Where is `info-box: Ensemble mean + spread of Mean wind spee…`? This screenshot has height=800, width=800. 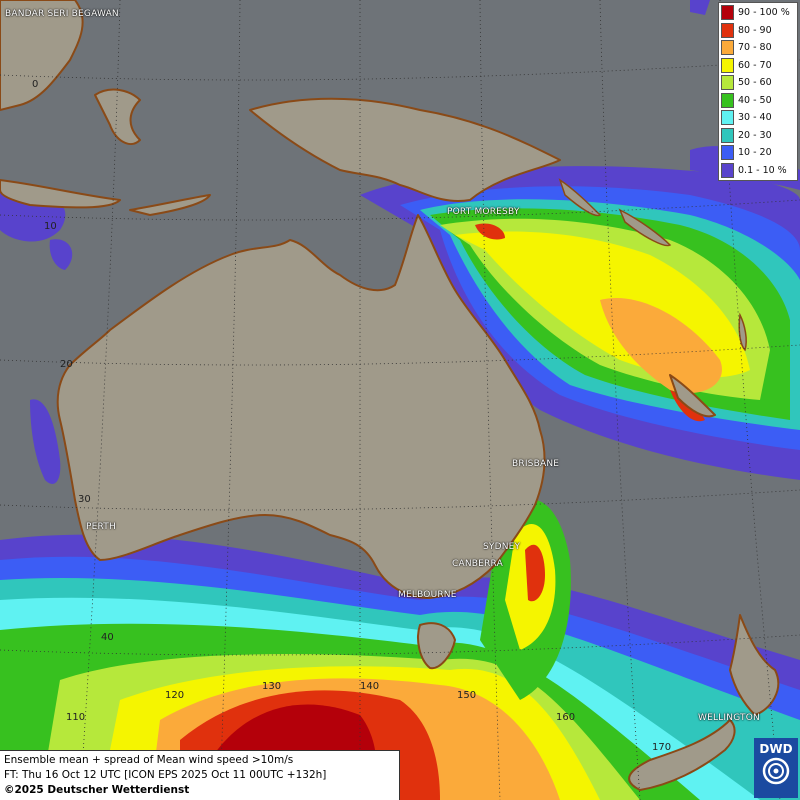
info-box: Ensemble mean + spread of Mean wind spee… is located at coordinates (200, 775).